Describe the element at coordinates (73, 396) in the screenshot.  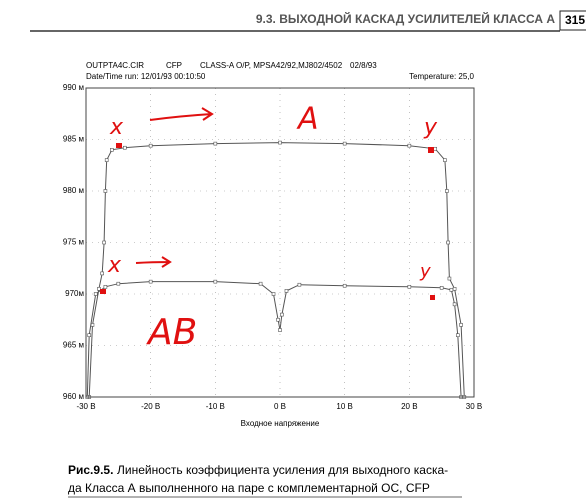
I see `y-tick-label: 960 м` at that location.